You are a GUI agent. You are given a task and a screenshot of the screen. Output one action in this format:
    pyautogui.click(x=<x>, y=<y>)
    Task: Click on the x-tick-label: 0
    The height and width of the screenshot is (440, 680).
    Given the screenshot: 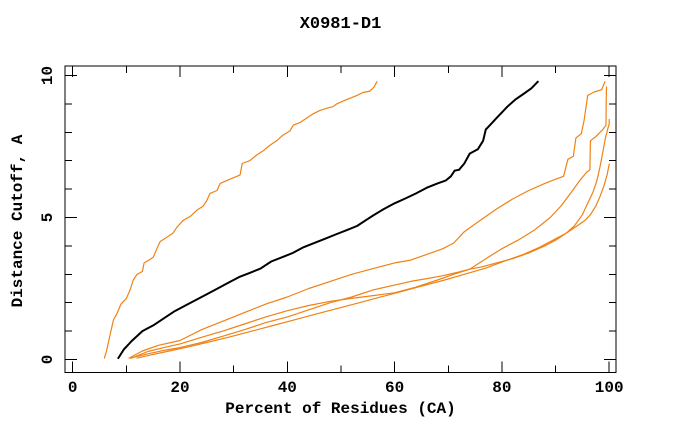 What is the action you would take?
    pyautogui.click(x=73, y=388)
    